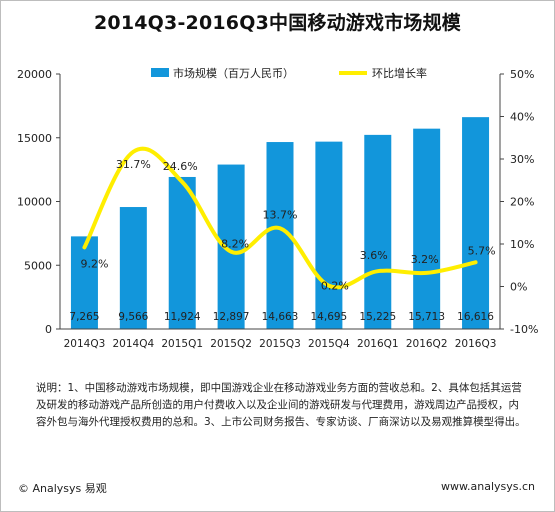  I want to click on x-axis-tick-label: 2014Q3, so click(85, 344).